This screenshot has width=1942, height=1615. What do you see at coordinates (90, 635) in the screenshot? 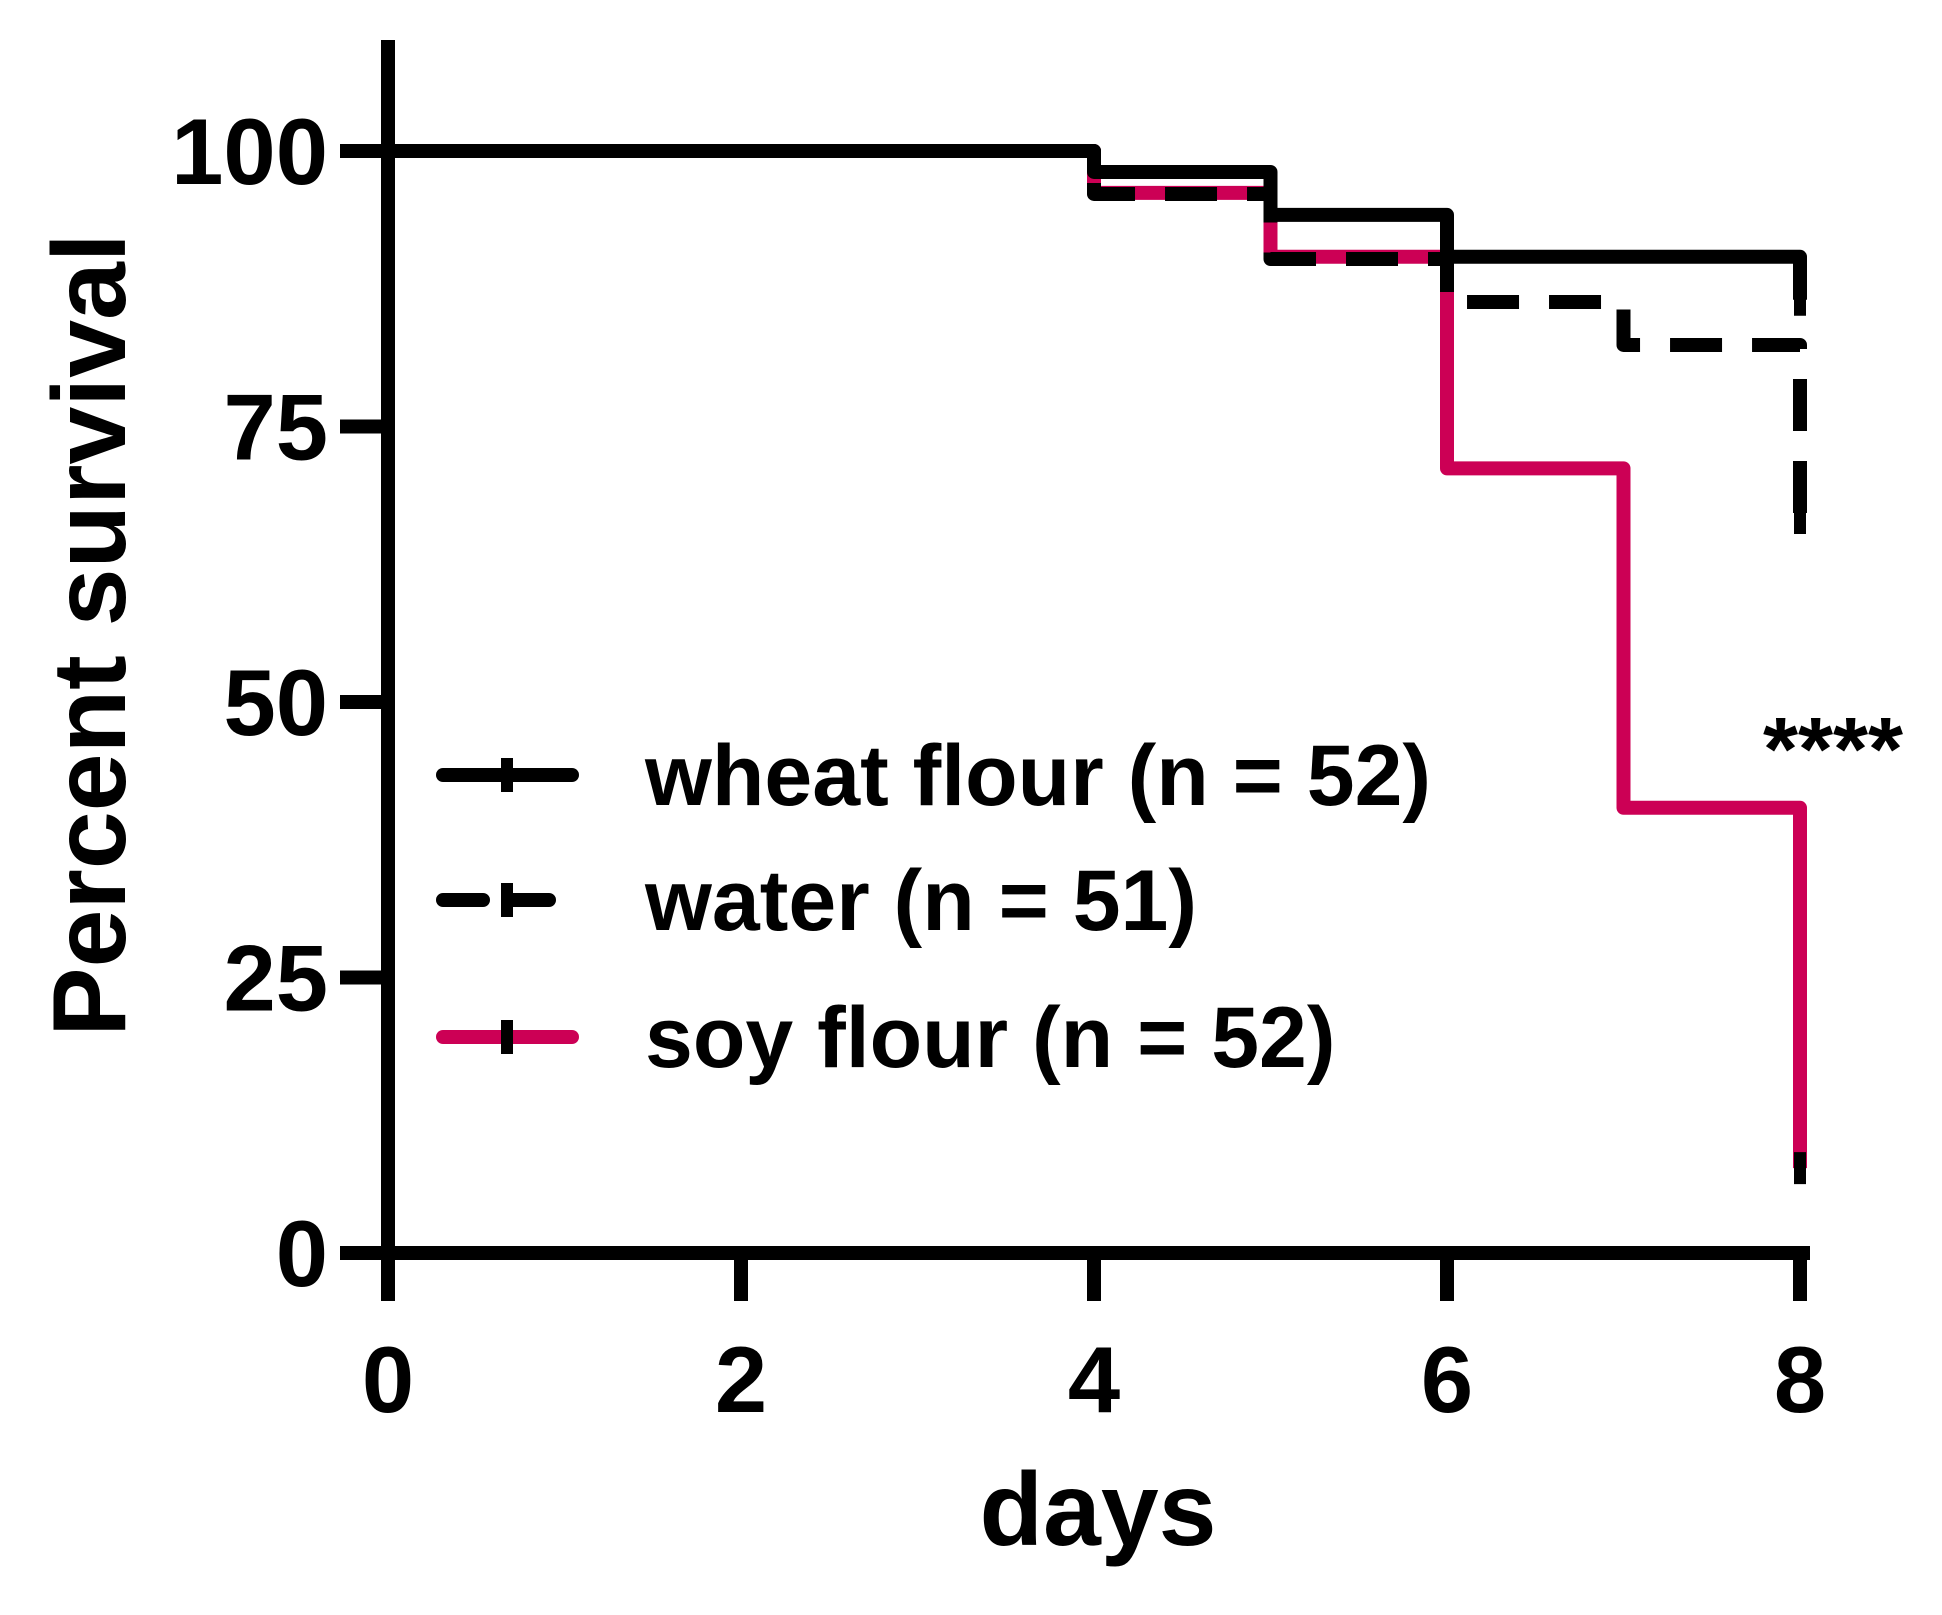
I see `y-axis-title: Percent survival` at bounding box center [90, 635].